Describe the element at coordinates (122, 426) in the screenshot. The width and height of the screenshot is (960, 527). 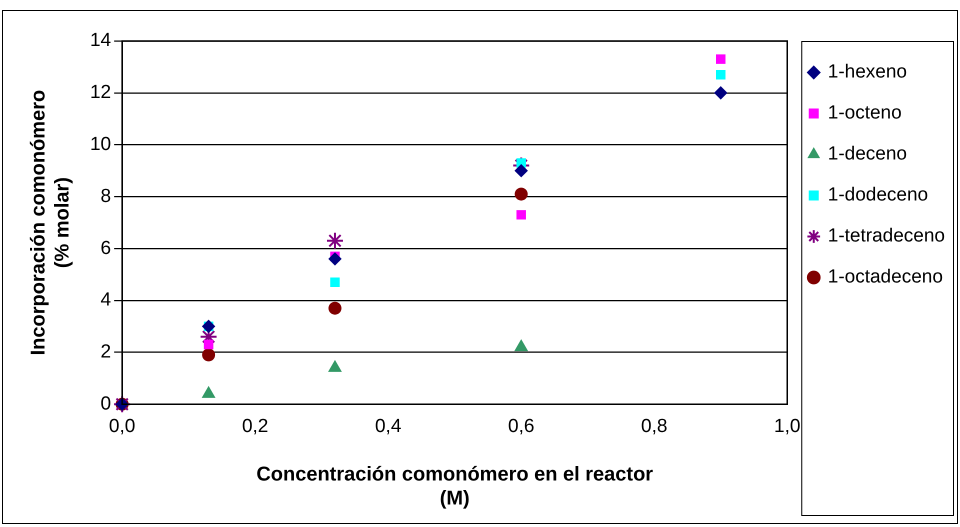
I see `x-tick-label: 0,0` at that location.